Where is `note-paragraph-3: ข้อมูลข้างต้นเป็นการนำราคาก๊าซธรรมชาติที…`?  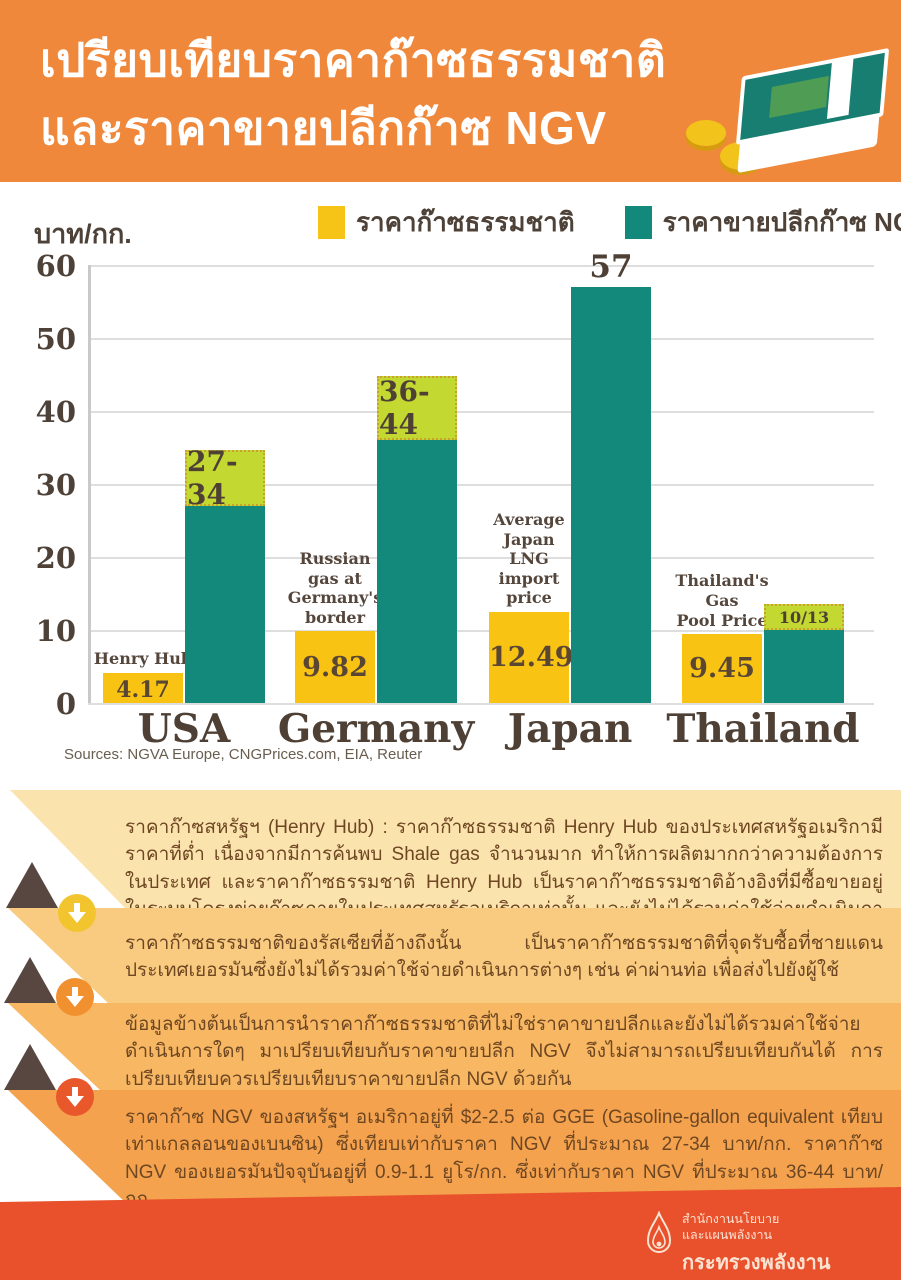
note-paragraph-3: ข้อมูลข้างต้นเป็นการนำราคาก๊าซธรรมชาติที… is located at coordinates (504, 1052).